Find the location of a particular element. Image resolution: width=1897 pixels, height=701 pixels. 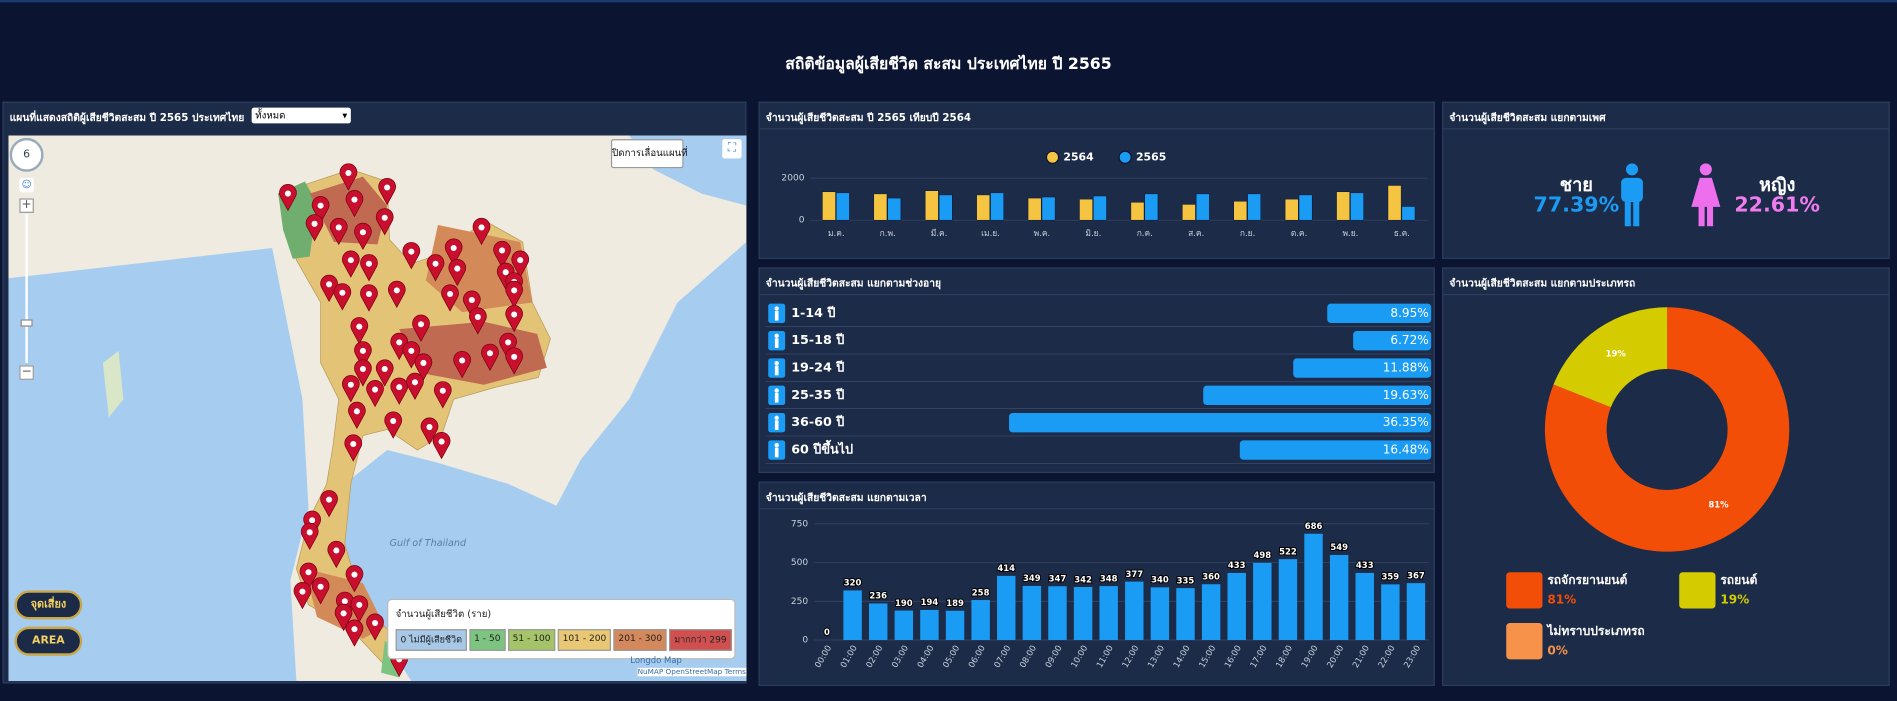

legend-item: 101 - 200 is located at coordinates (584, 640).